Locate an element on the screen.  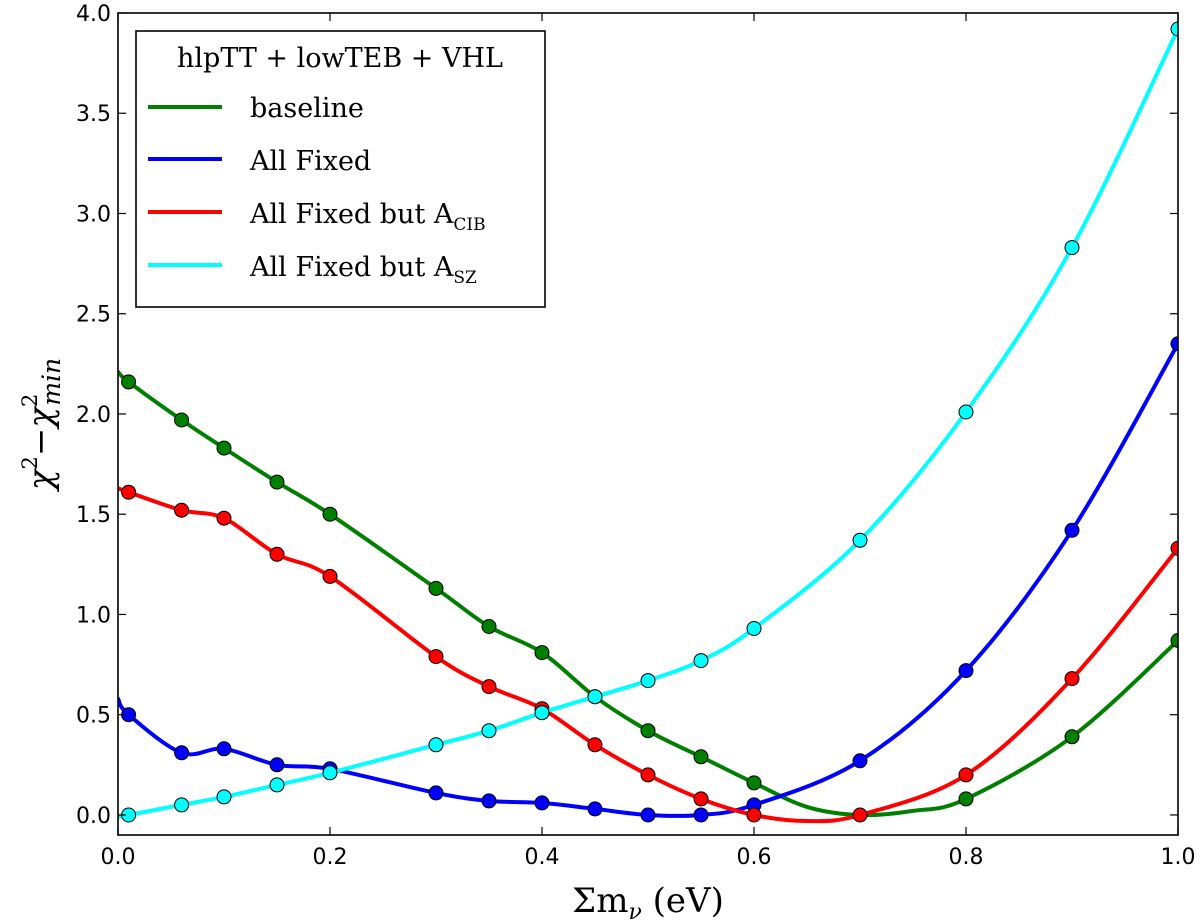
x-tick-label: 1.0 is located at coordinates (1178, 857).